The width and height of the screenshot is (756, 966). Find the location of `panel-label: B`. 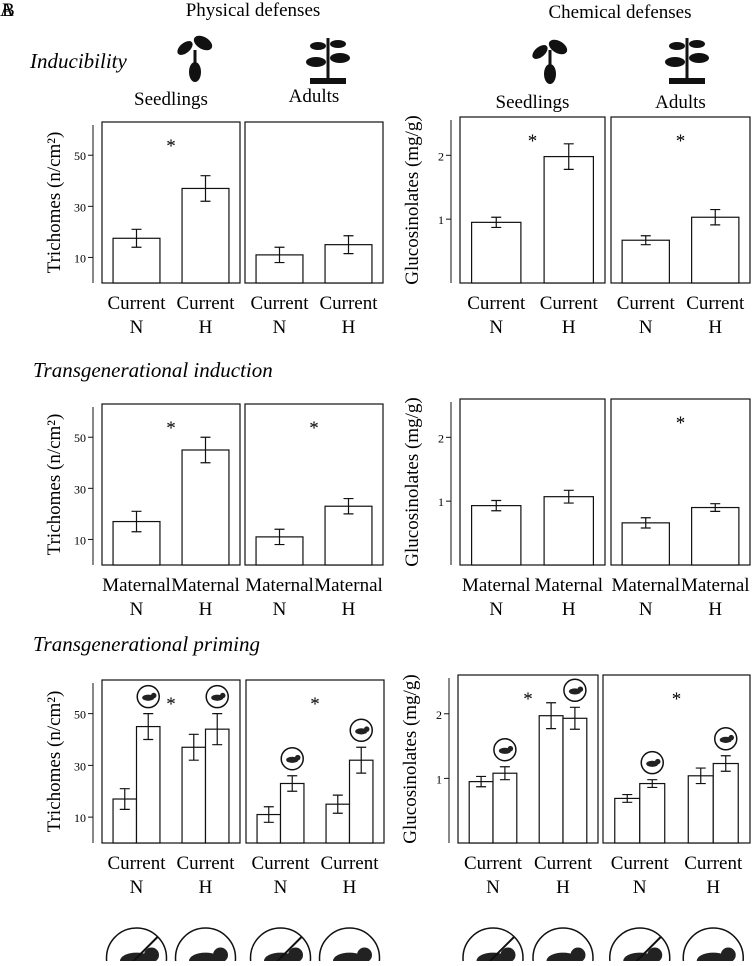

panel-label: B is located at coordinates (8, 10).